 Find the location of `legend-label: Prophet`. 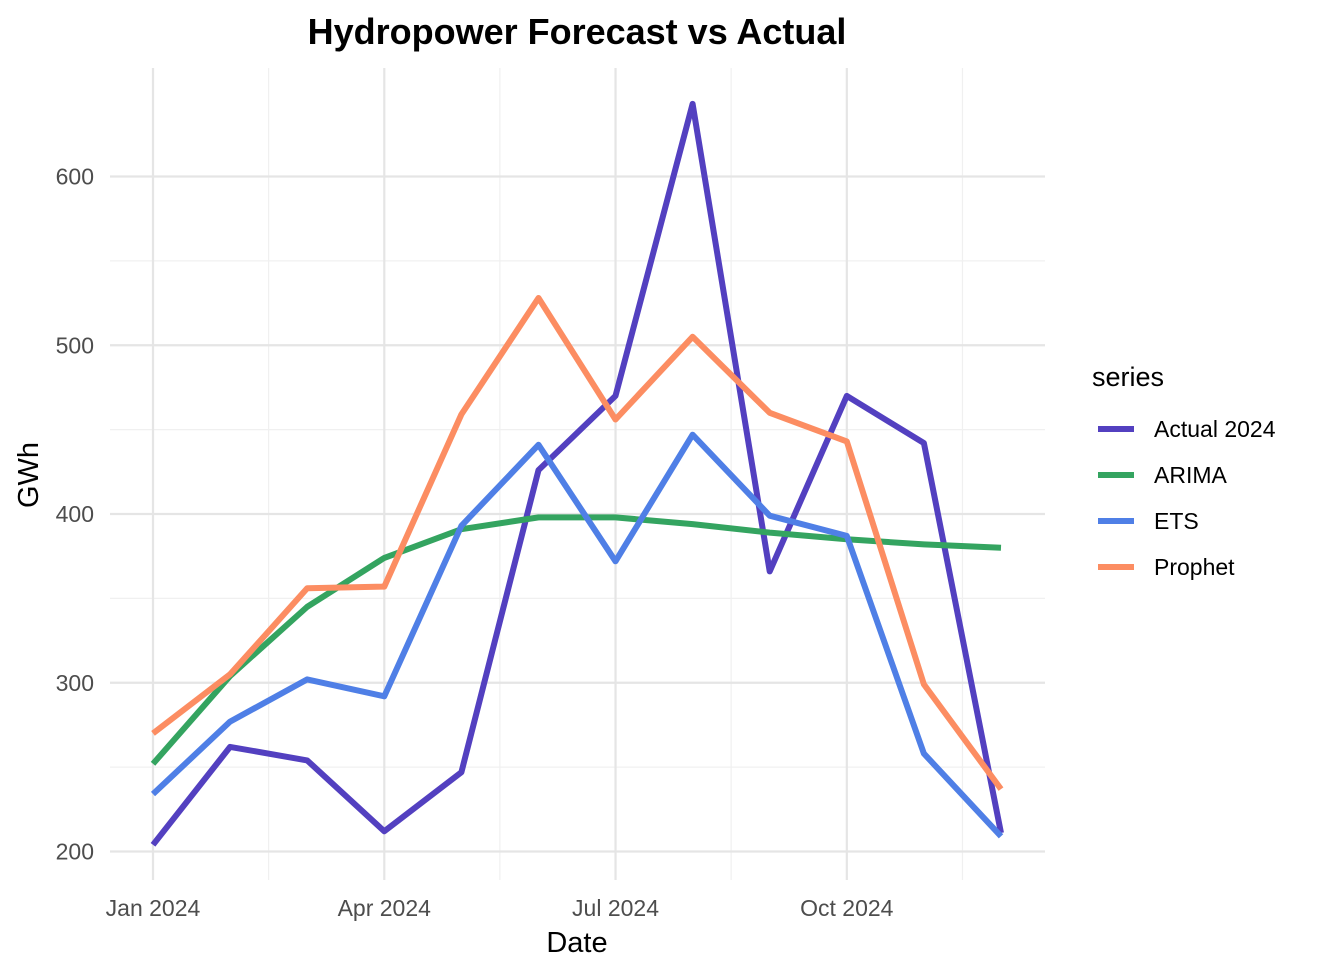

legend-label: Prophet is located at coordinates (1194, 567).